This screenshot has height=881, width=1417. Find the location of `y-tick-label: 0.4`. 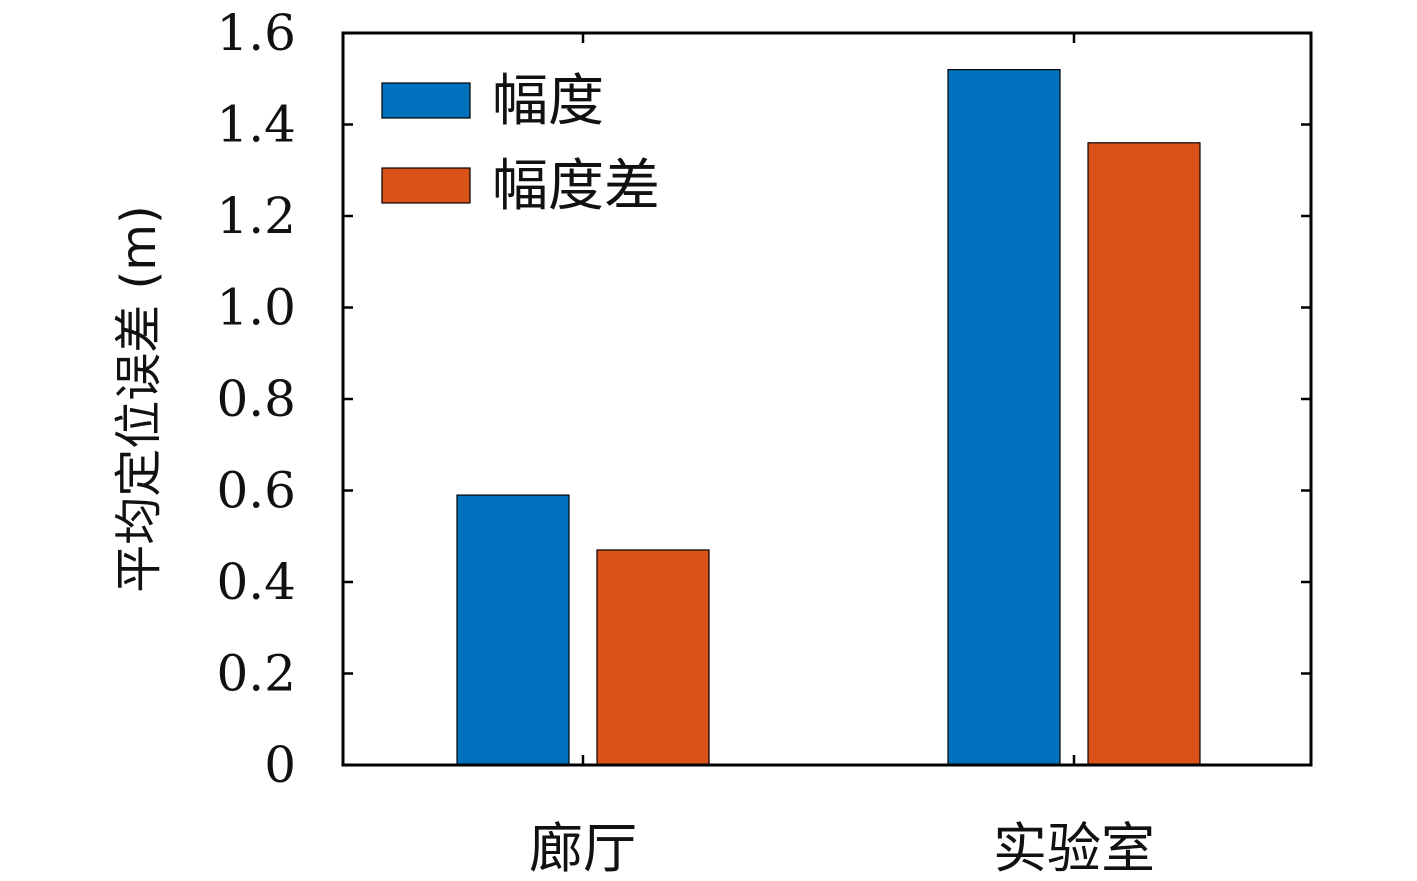

y-tick-label: 0.4 is located at coordinates (256, 582).